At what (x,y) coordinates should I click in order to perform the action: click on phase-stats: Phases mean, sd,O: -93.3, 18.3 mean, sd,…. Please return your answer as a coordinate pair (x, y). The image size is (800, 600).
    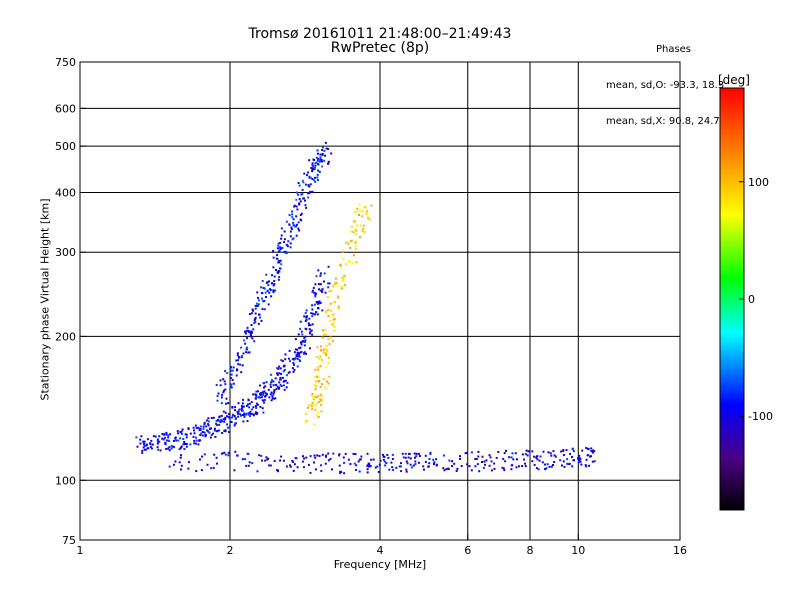
    Looking at the image, I should click on (673, 80).